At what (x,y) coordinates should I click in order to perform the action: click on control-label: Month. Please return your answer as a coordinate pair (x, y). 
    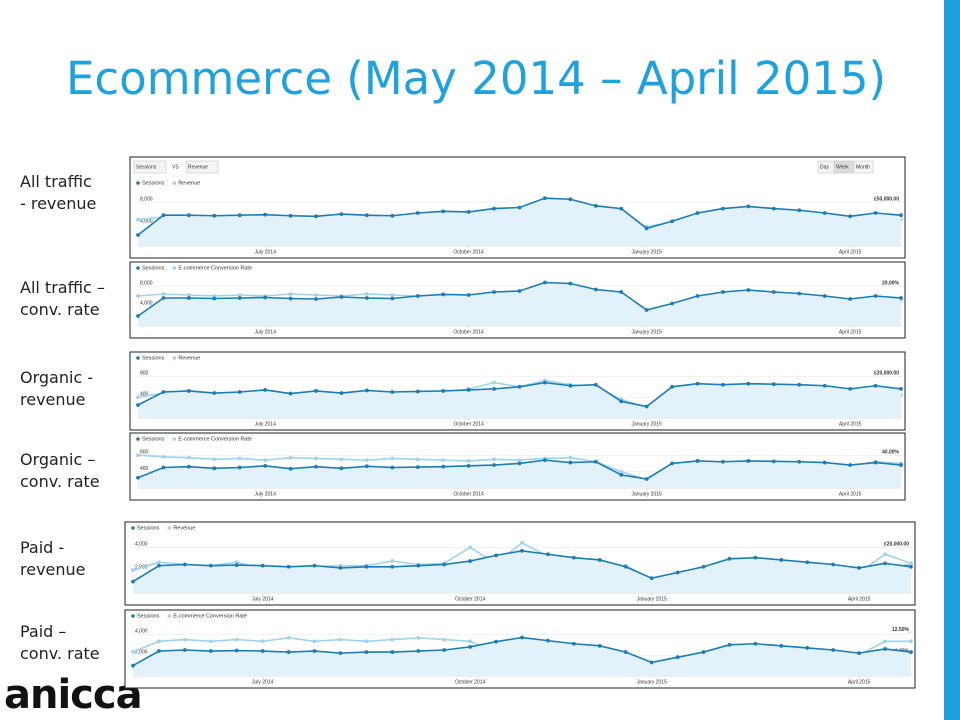
    Looking at the image, I should click on (863, 167).